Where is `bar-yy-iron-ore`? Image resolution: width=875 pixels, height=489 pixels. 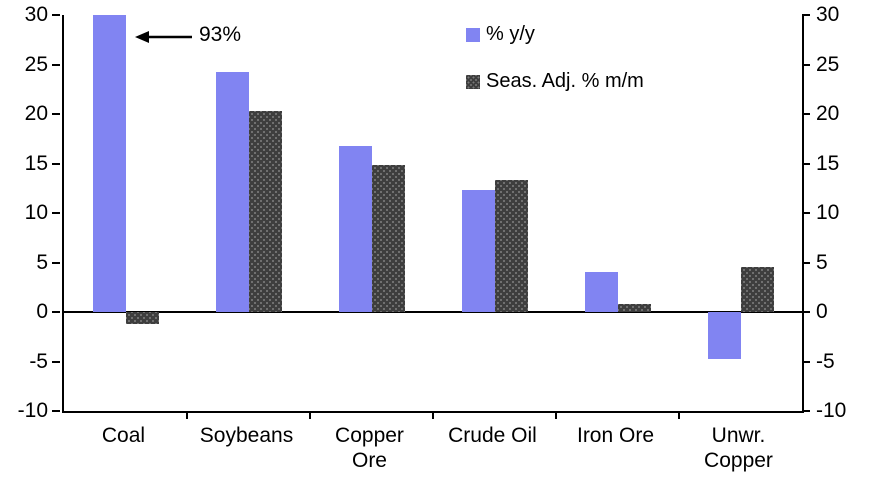 bar-yy-iron-ore is located at coordinates (601, 292).